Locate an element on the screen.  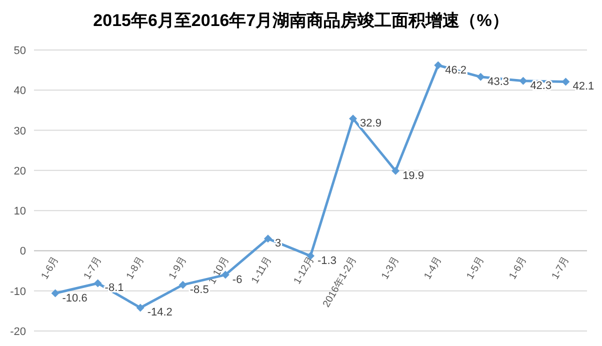
y-tick-label: 10 is located at coordinates (20, 212).